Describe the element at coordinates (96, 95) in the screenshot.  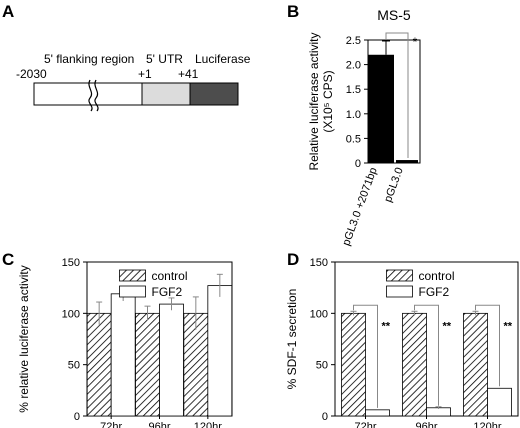
I see `break-mark-right` at that location.